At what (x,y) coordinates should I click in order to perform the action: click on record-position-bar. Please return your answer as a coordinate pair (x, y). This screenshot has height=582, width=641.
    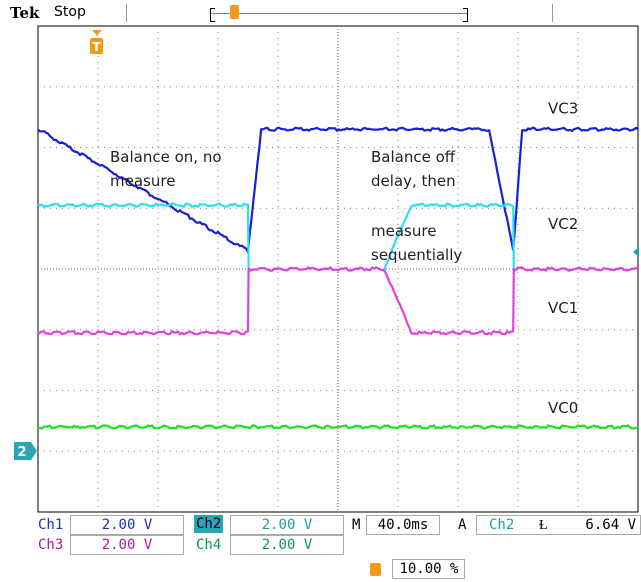
    Looking at the image, I should click on (339, 13).